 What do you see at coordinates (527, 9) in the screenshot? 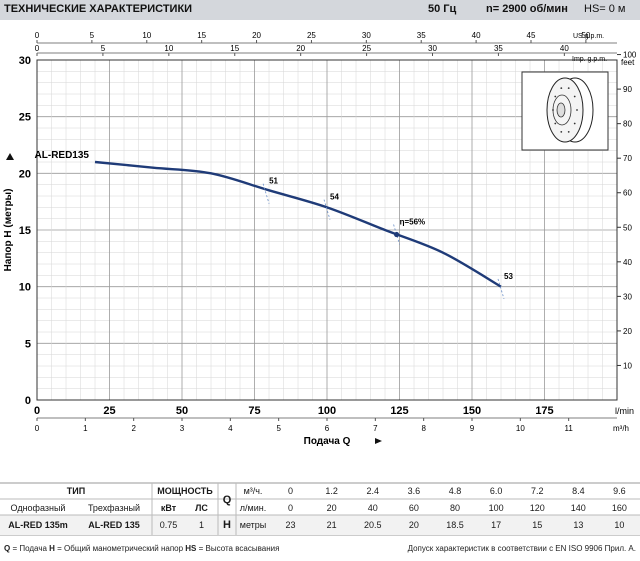
I see `header-speed: n= 2900 об/мин` at bounding box center [527, 9].